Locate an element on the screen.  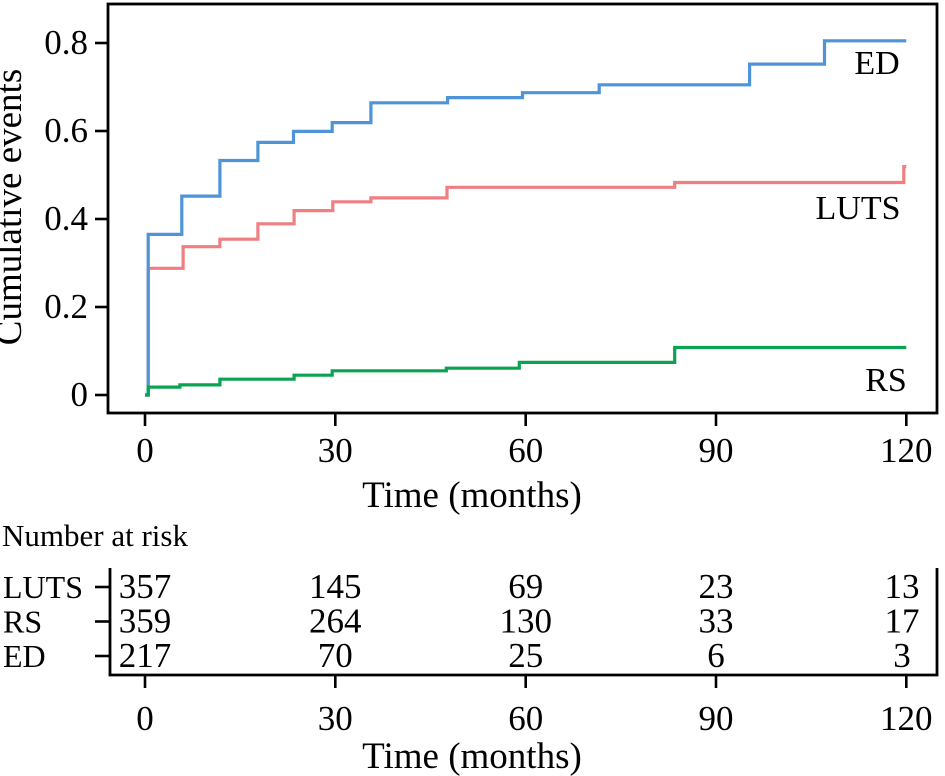
risk-row-label-ed: ED is located at coordinates (24, 656).